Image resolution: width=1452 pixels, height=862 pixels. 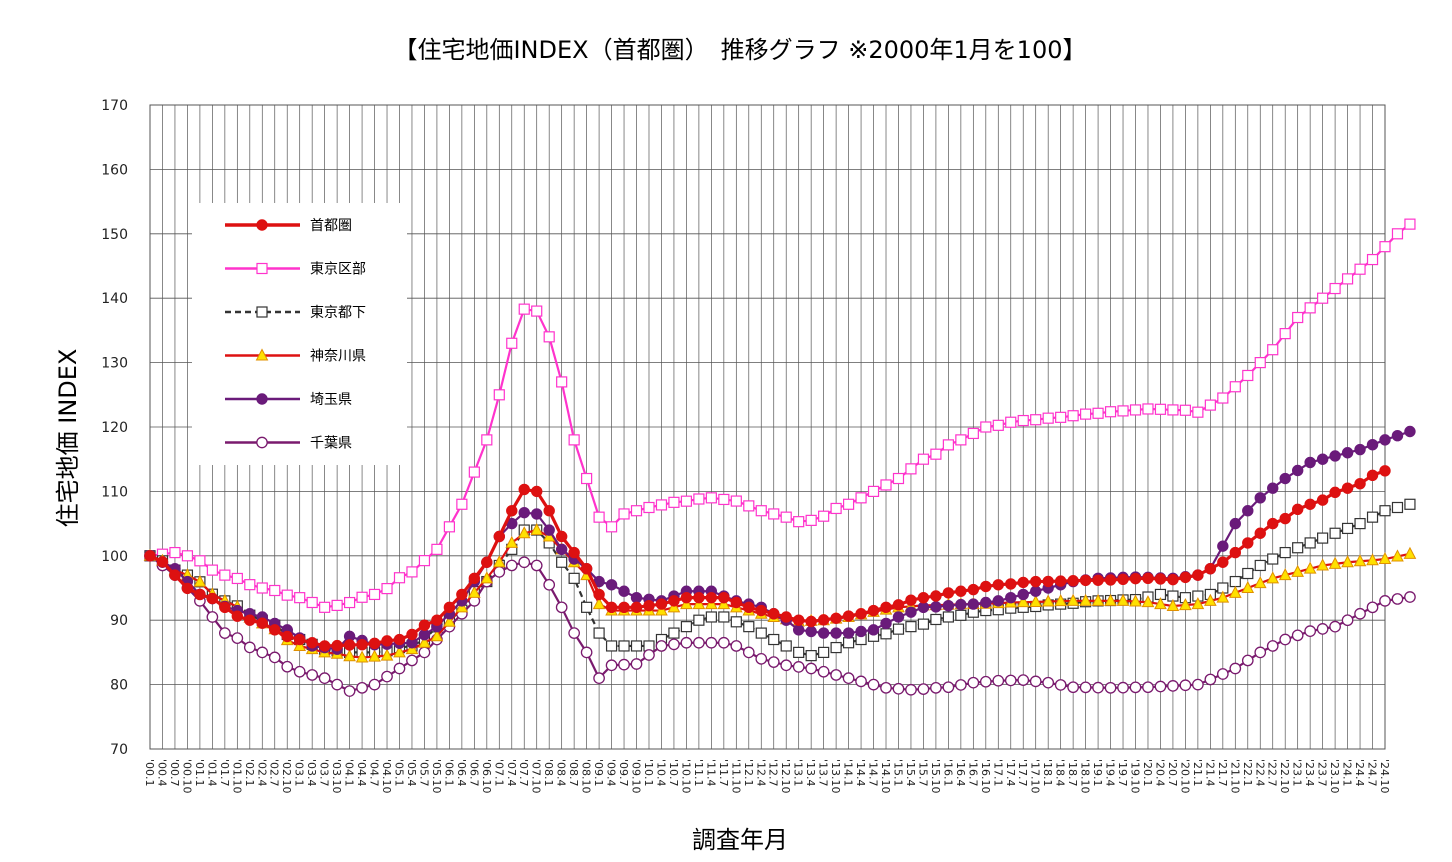 I want to click on x-tick-label: '02.1, so click(x=249, y=773).